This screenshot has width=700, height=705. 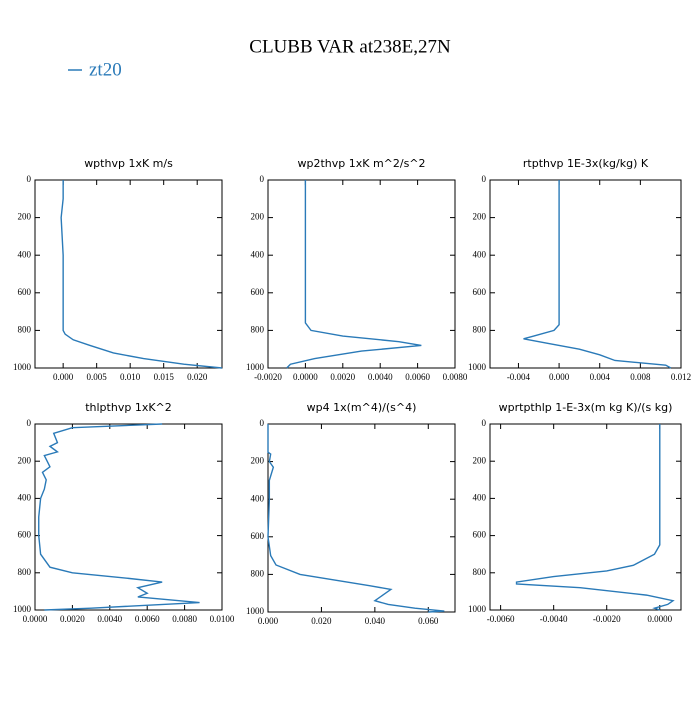 I want to click on panel-title: rtpthvp 1E-3x(kg/kg) K, so click(x=586, y=163).